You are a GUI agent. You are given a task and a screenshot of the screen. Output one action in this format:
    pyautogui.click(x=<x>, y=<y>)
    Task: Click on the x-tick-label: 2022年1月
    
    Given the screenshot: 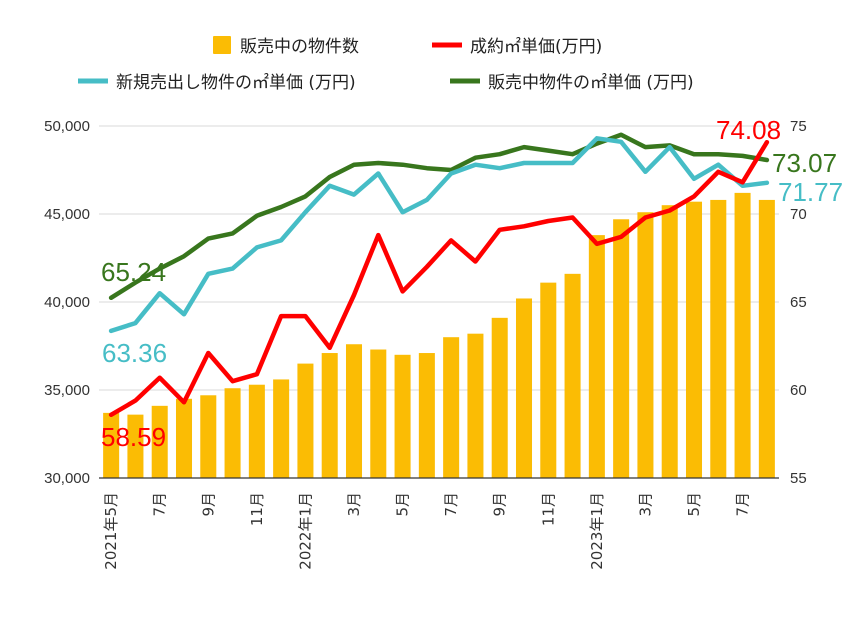 What is the action you would take?
    pyautogui.click(x=305, y=531)
    